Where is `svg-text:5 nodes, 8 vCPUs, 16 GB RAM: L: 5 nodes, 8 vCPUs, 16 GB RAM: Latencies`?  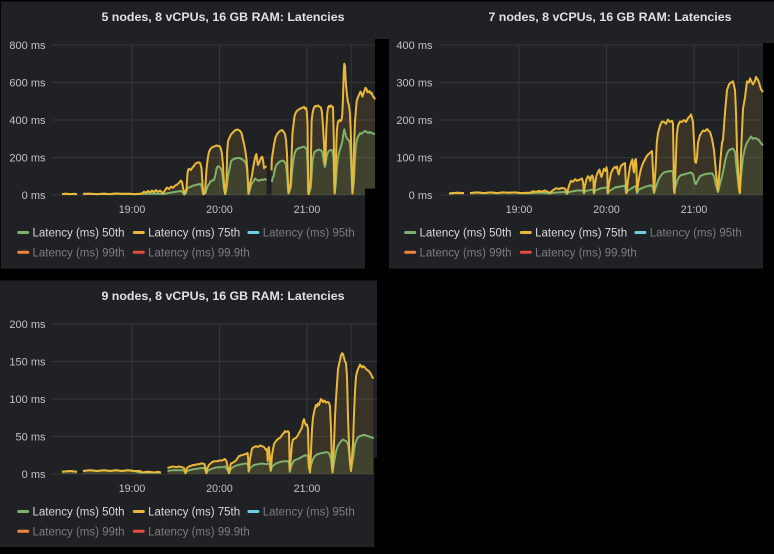 svg-text:5 nodes, 8 vCPUs, 16 GB RAM: L: 5 nodes, 8 vCPUs, 16 GB RAM: Latencies is located at coordinates (222, 17).